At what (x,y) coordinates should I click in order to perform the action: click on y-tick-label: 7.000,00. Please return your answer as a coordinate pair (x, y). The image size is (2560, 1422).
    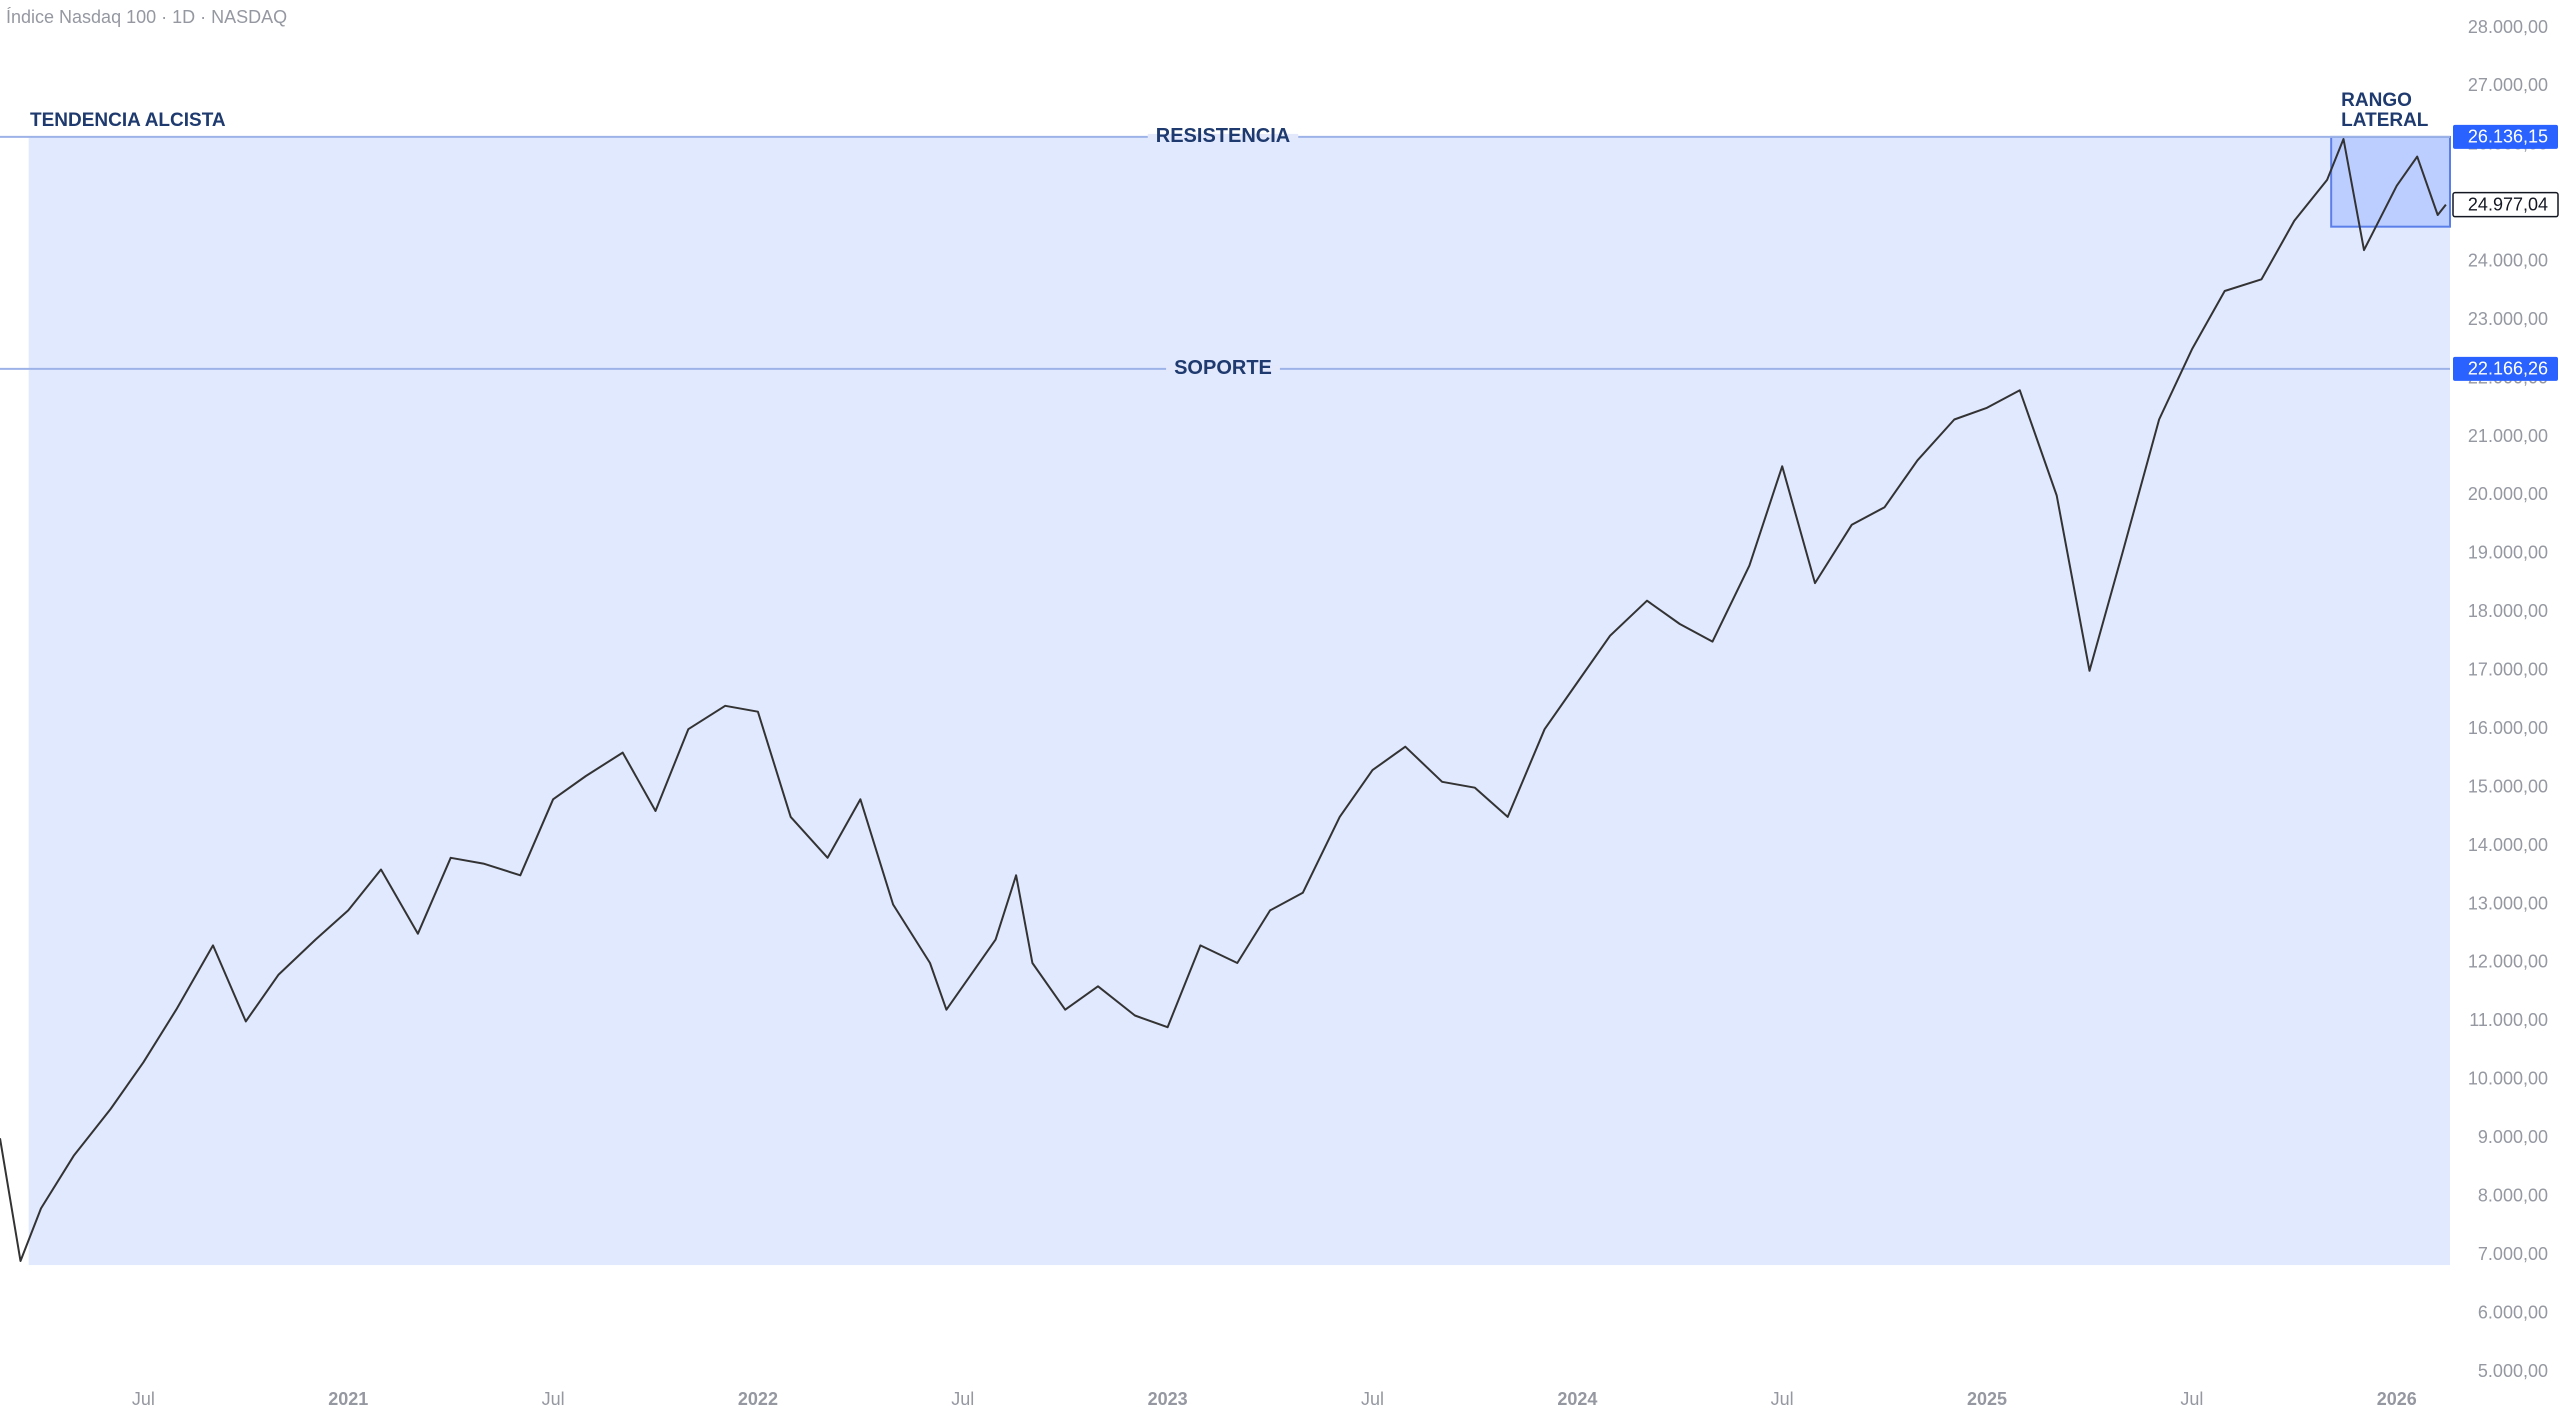
    Looking at the image, I should click on (2513, 1254).